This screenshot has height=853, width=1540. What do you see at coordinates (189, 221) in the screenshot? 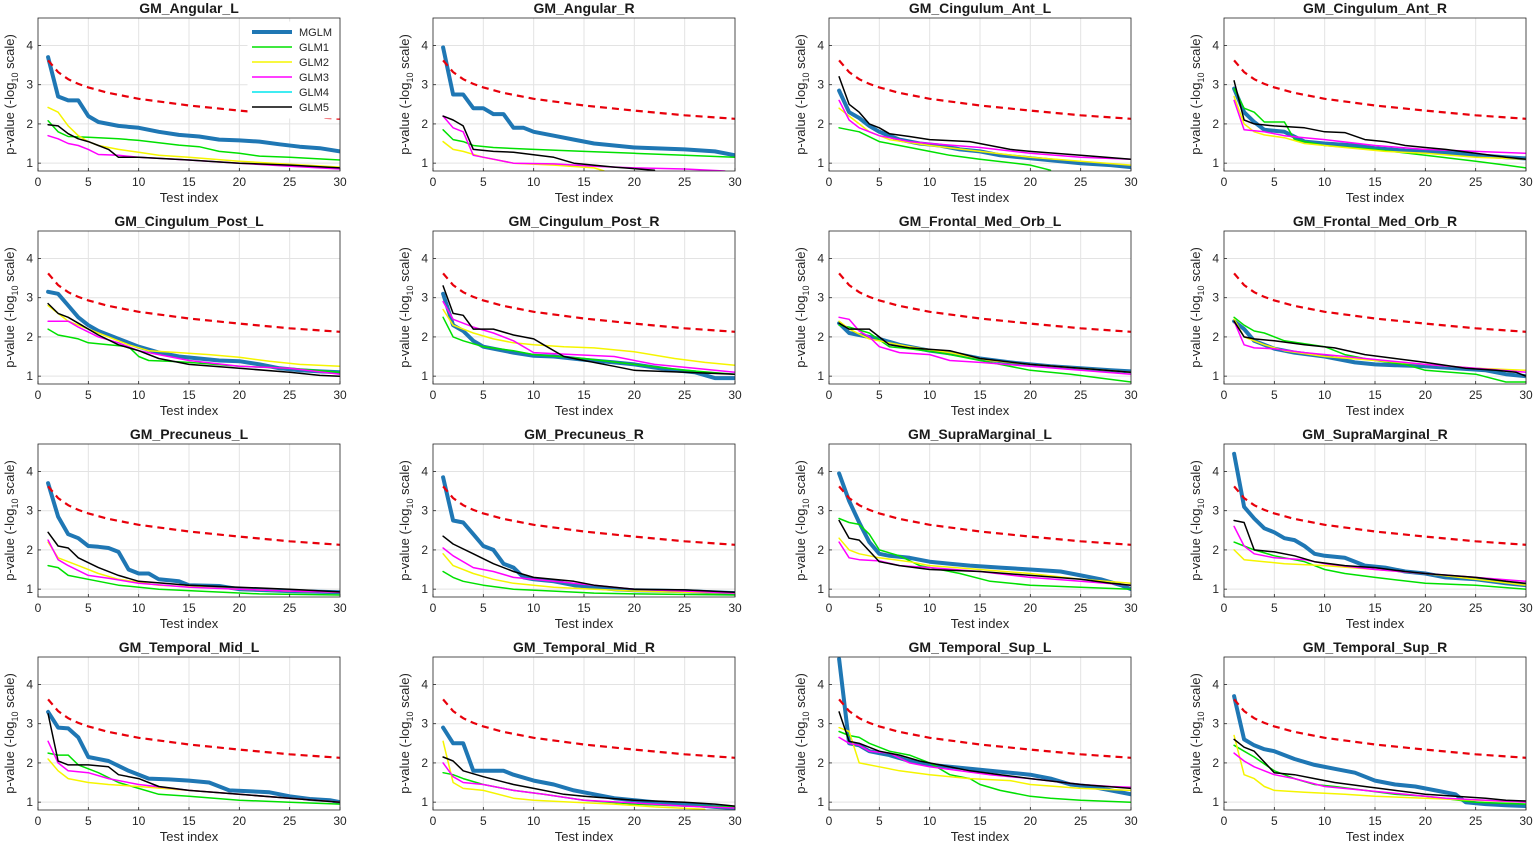
I see `chart-title: GM_Cingulum_Post_L` at bounding box center [189, 221].